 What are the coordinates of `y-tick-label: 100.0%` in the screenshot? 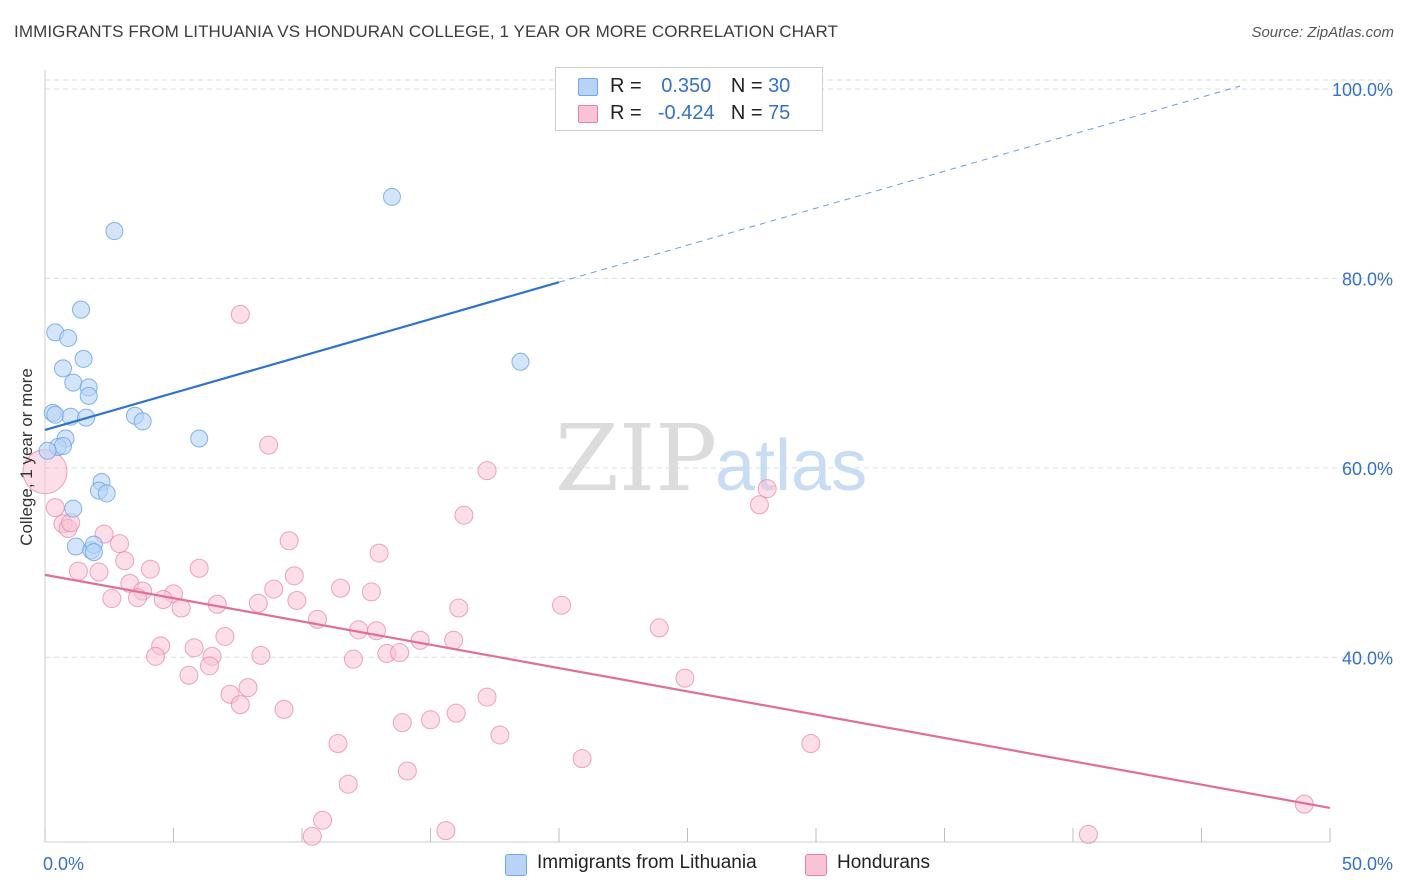 It's located at (1362, 90).